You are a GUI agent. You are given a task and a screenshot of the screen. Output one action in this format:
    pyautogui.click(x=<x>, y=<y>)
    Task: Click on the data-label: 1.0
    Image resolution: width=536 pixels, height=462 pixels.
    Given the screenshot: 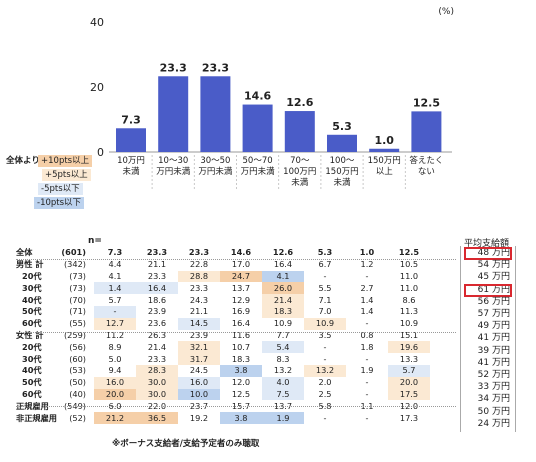 What is the action you would take?
    pyautogui.click(x=384, y=140)
    